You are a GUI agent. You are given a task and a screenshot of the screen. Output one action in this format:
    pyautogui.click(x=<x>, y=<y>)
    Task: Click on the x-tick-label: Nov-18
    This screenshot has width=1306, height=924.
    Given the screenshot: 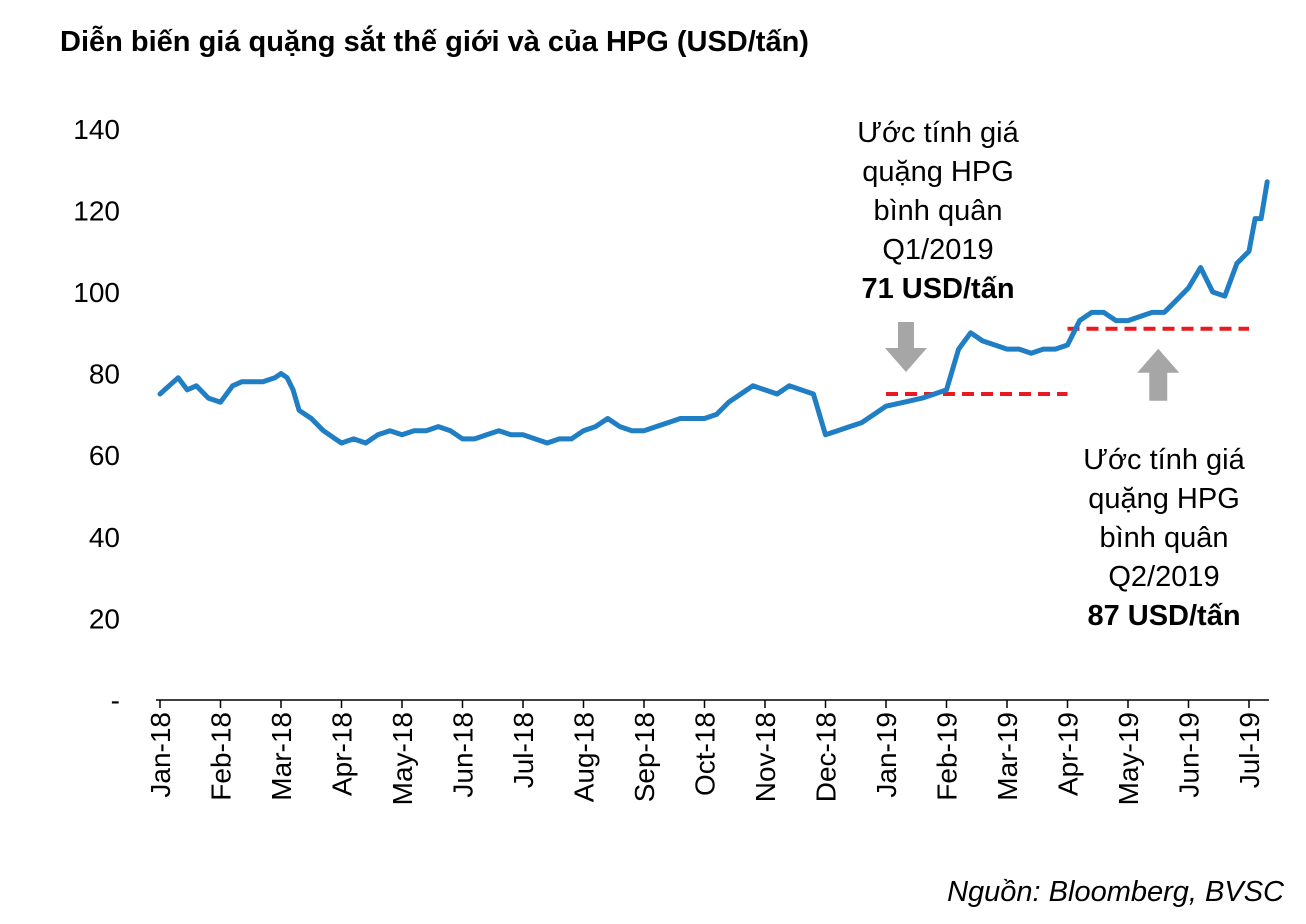 What is the action you would take?
    pyautogui.click(x=765, y=757)
    